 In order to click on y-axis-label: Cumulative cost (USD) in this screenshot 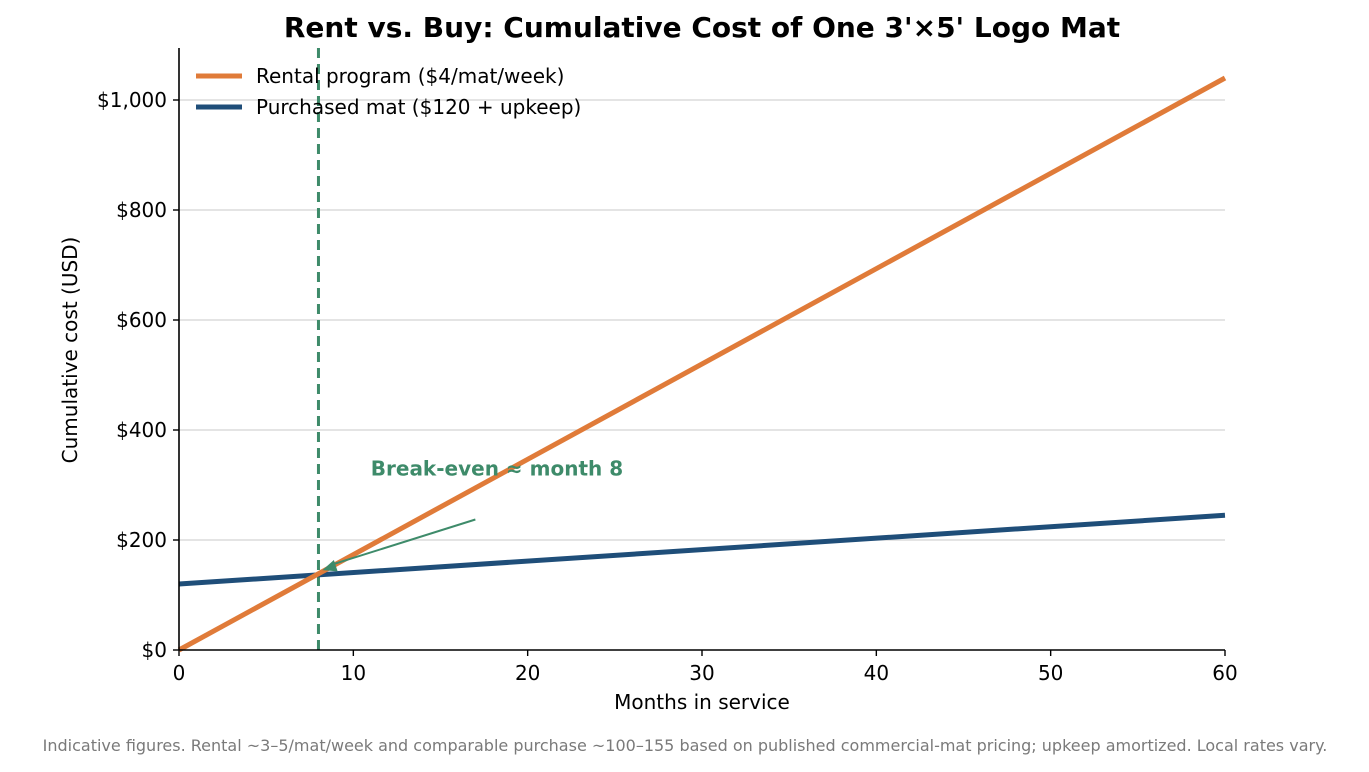, I will do `click(70, 350)`.